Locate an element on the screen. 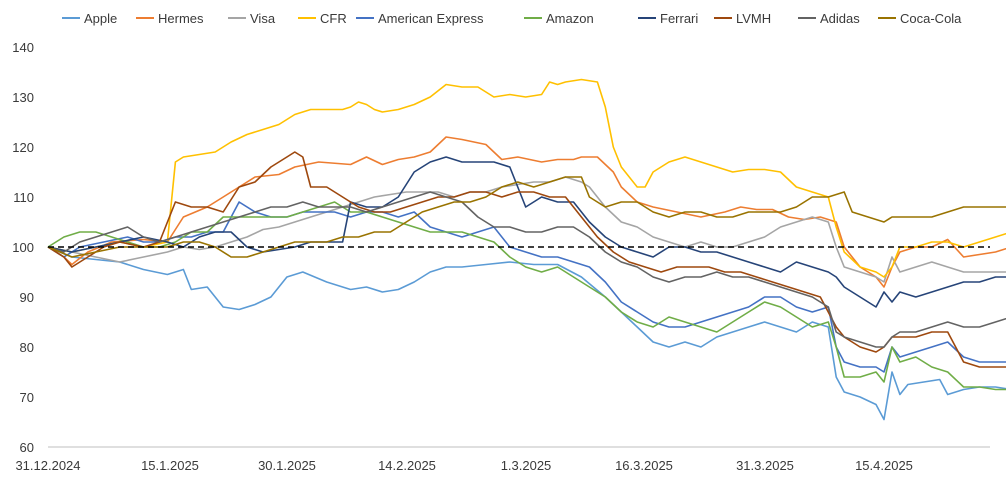 The height and width of the screenshot is (485, 1006). legend-label: Hermes is located at coordinates (181, 18).